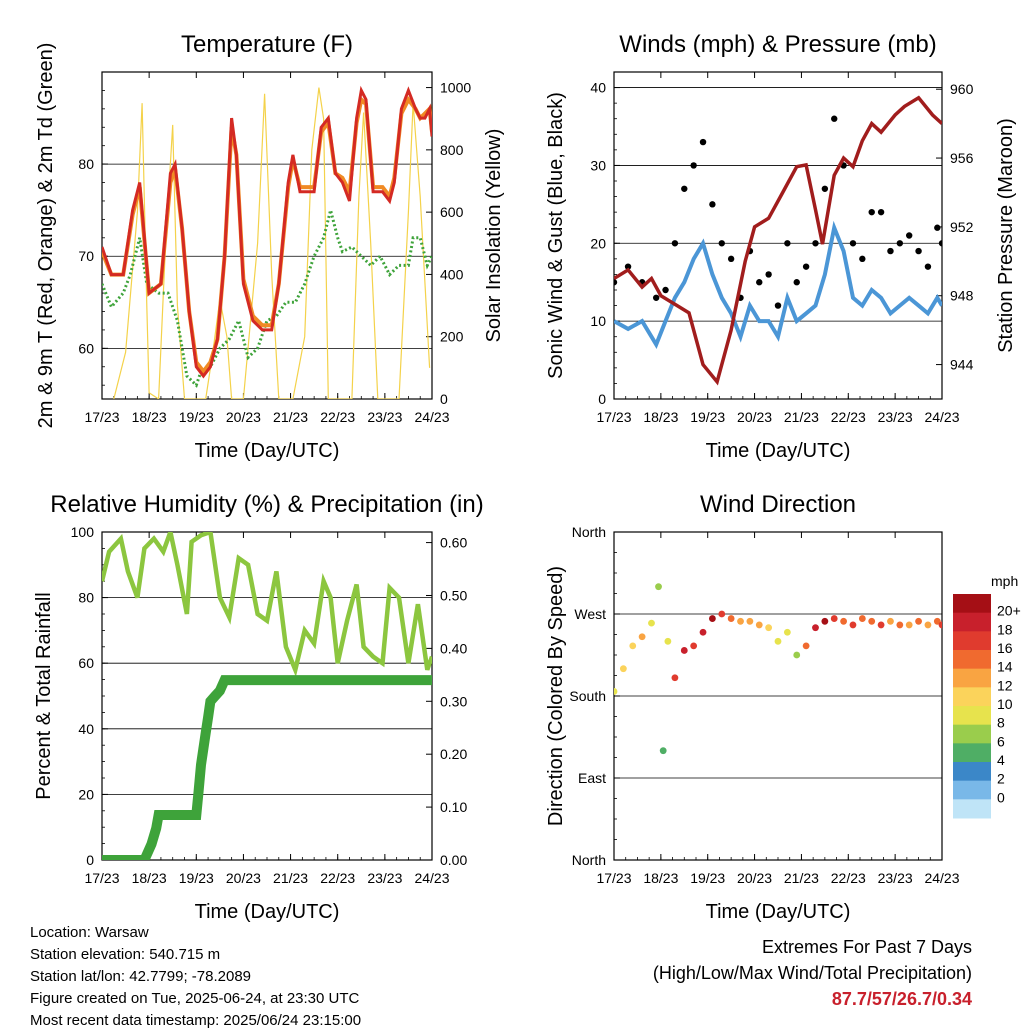 The width and height of the screenshot is (1024, 1032). I want to click on colorbar-label: 8, so click(1001, 723).